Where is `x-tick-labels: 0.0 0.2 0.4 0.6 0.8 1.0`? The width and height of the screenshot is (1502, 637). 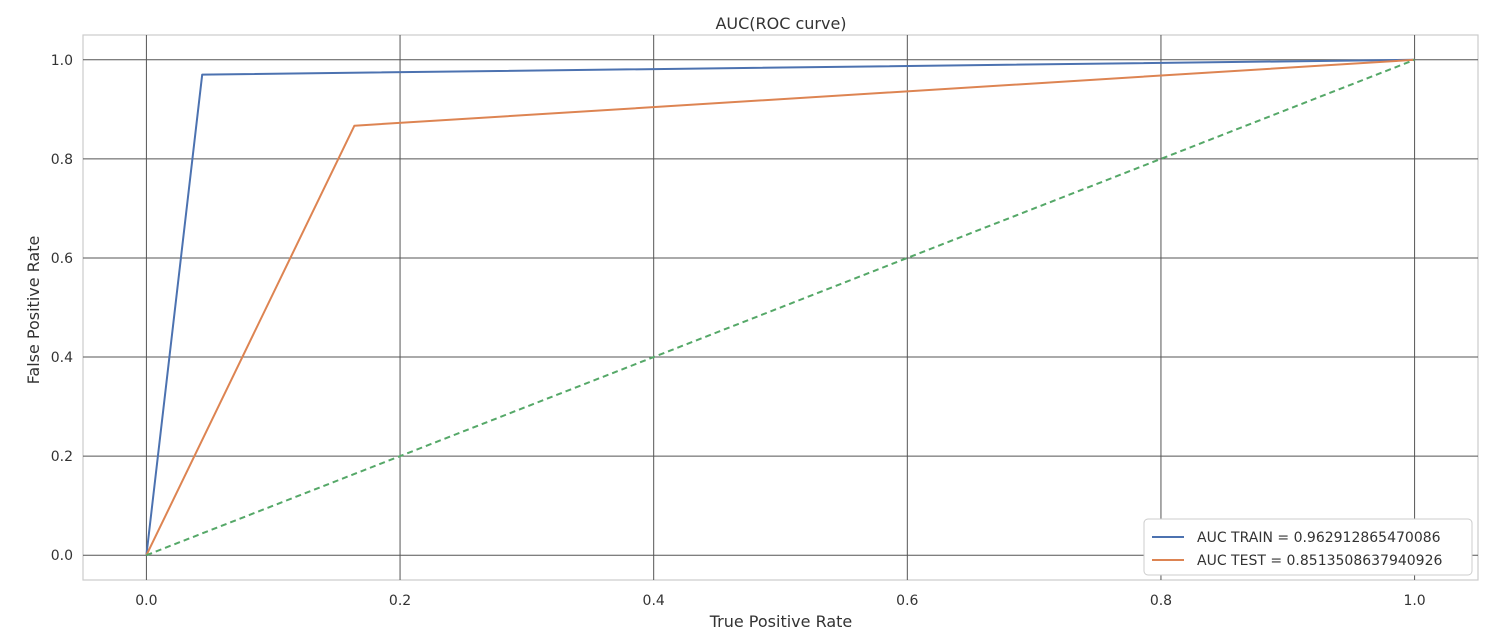 x-tick-labels: 0.0 0.2 0.4 0.6 0.8 1.0 is located at coordinates (780, 601).